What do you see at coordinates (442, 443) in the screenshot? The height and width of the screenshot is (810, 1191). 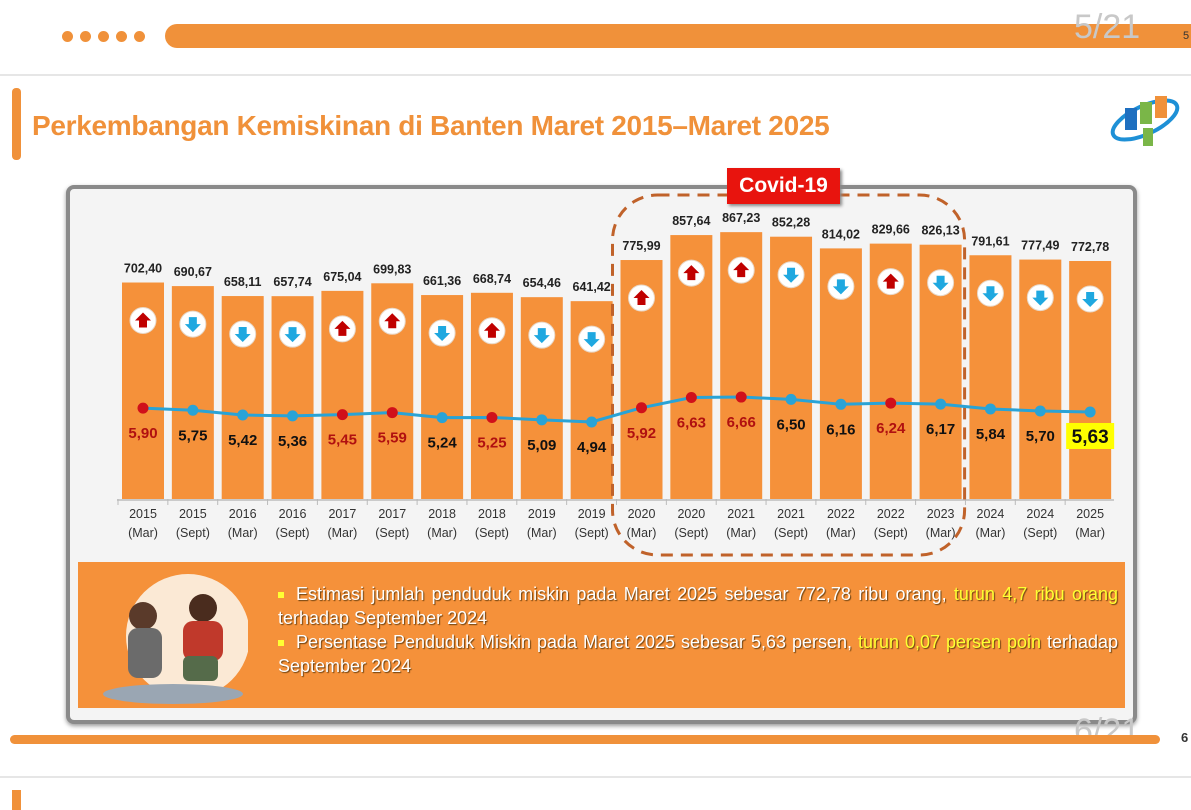 I see `line-value-label: 5,24` at bounding box center [442, 443].